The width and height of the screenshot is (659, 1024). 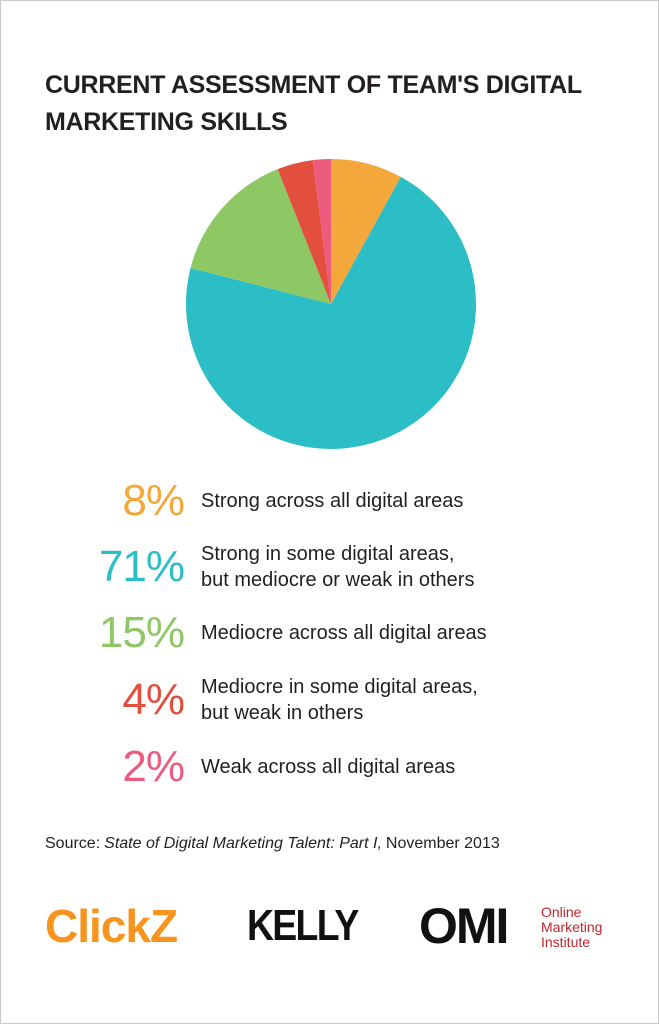 I want to click on category-label: Strong across all digital areas, so click(x=332, y=501).